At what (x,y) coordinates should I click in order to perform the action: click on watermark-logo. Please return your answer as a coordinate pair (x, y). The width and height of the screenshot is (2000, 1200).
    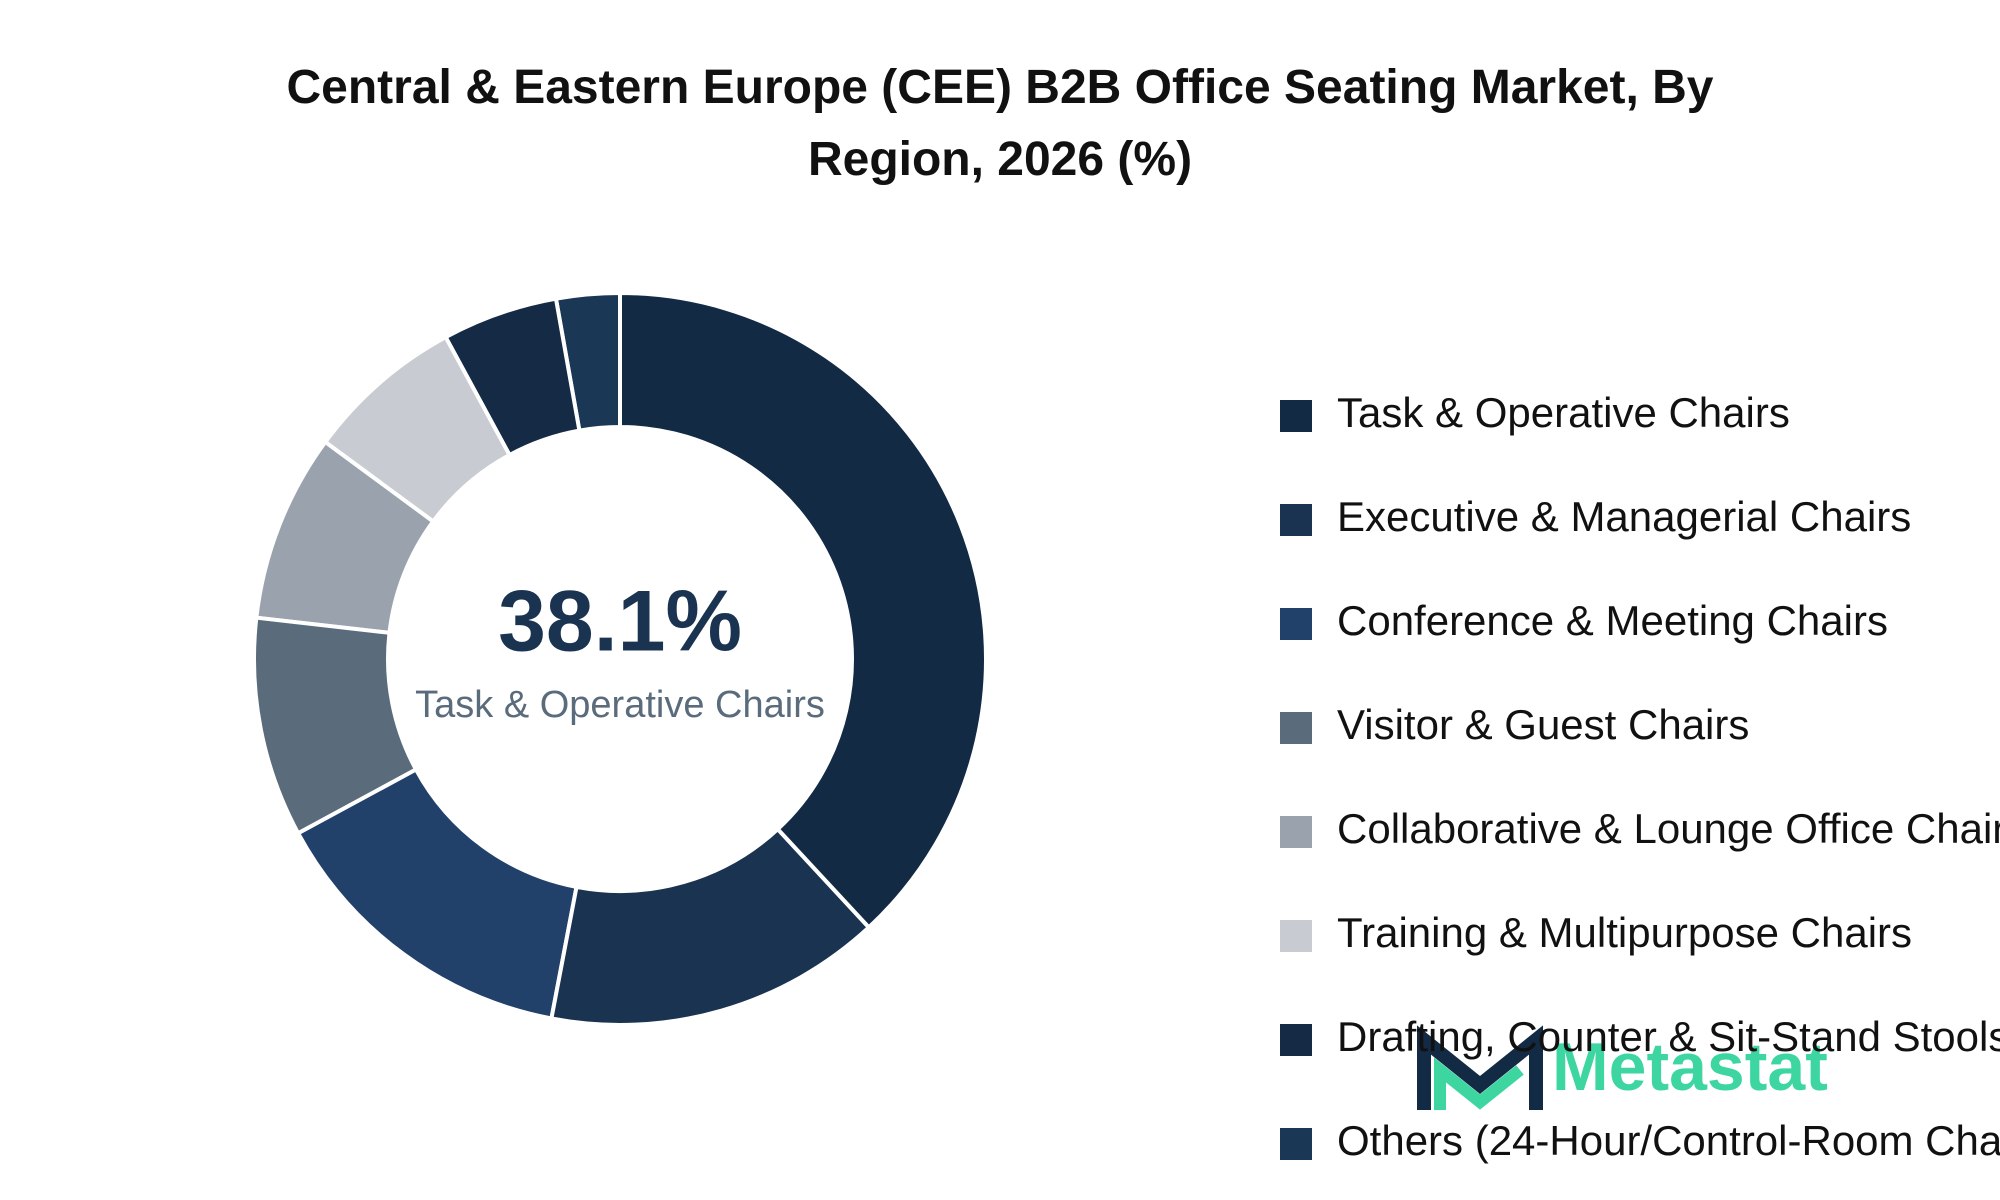
    Looking at the image, I should click on (1480, 1067).